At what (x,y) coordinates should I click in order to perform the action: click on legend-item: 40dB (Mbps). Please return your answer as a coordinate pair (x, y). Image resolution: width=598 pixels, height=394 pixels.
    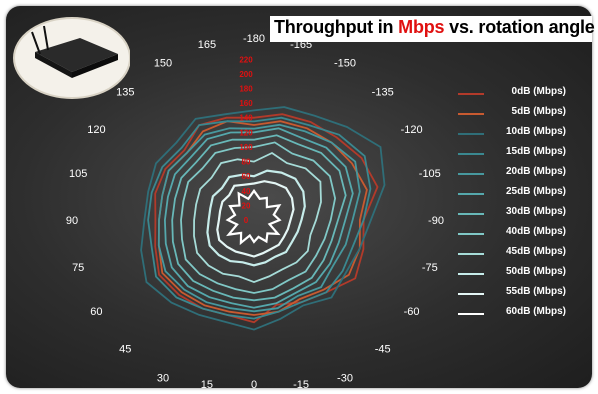
    Looking at the image, I should click on (523, 233).